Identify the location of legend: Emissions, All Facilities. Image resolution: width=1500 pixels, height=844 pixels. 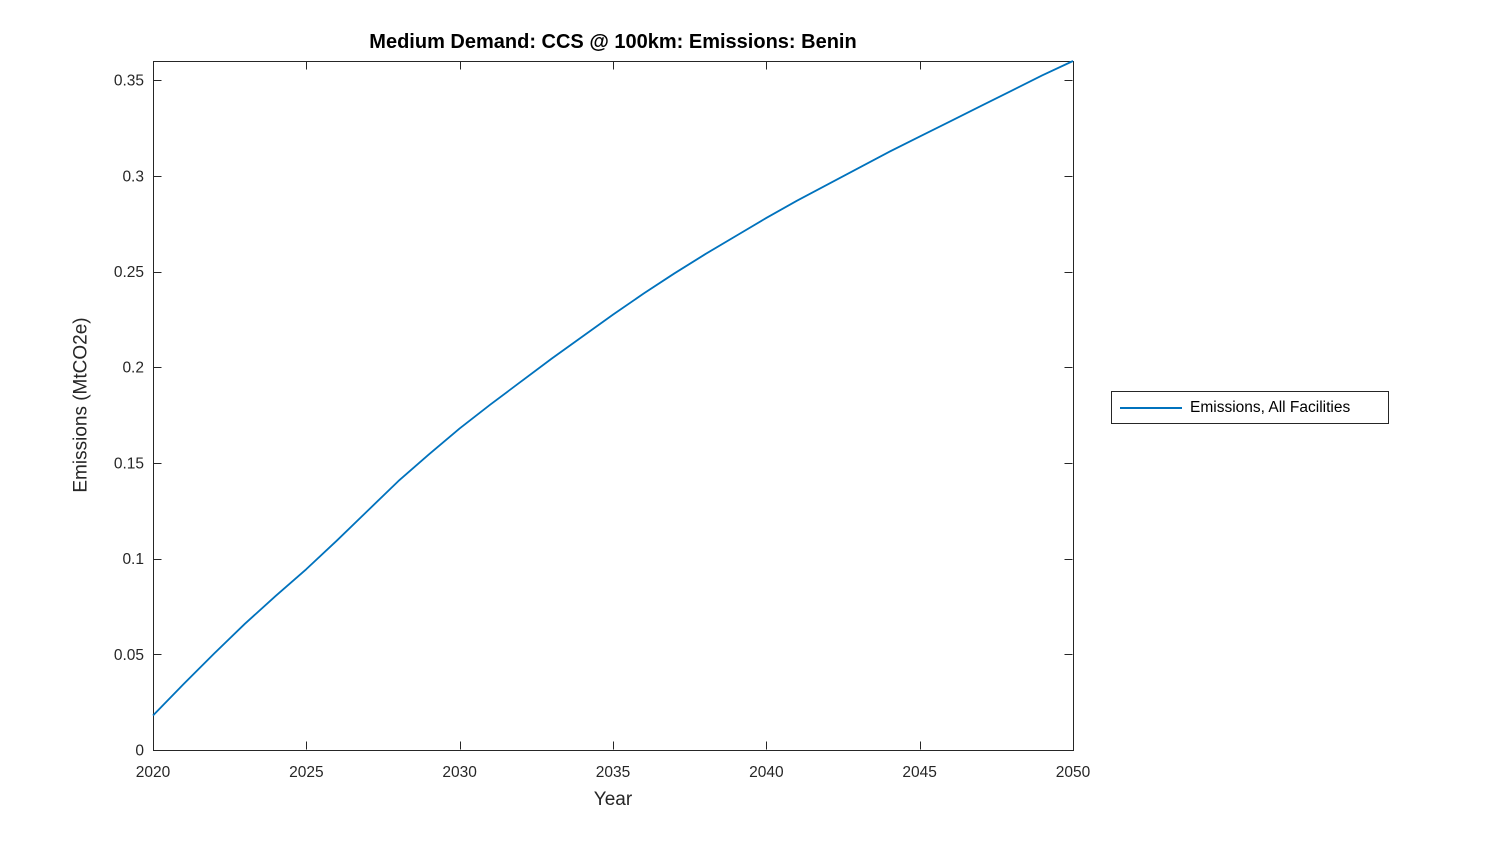
(1250, 407).